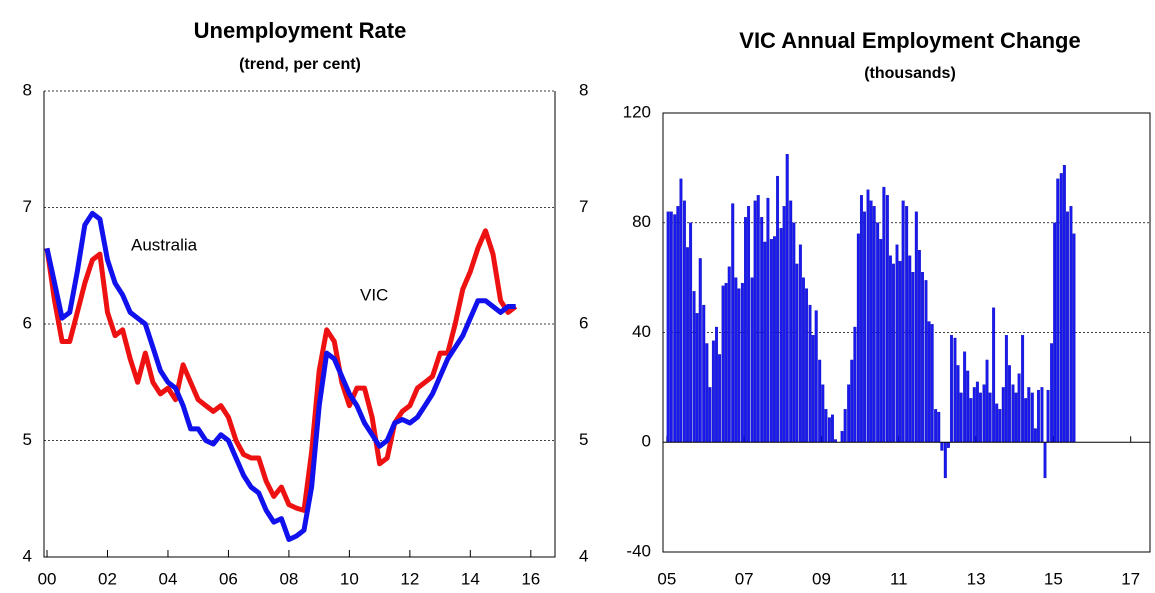 The image size is (1155, 593). Describe the element at coordinates (821, 578) in the screenshot. I see `x-tick-label: 09` at that location.